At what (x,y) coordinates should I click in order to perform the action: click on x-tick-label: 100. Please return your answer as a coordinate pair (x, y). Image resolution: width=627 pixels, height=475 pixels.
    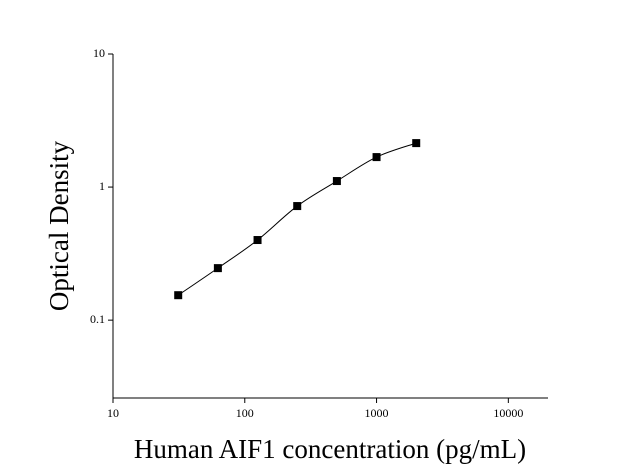
    Looking at the image, I should click on (245, 413).